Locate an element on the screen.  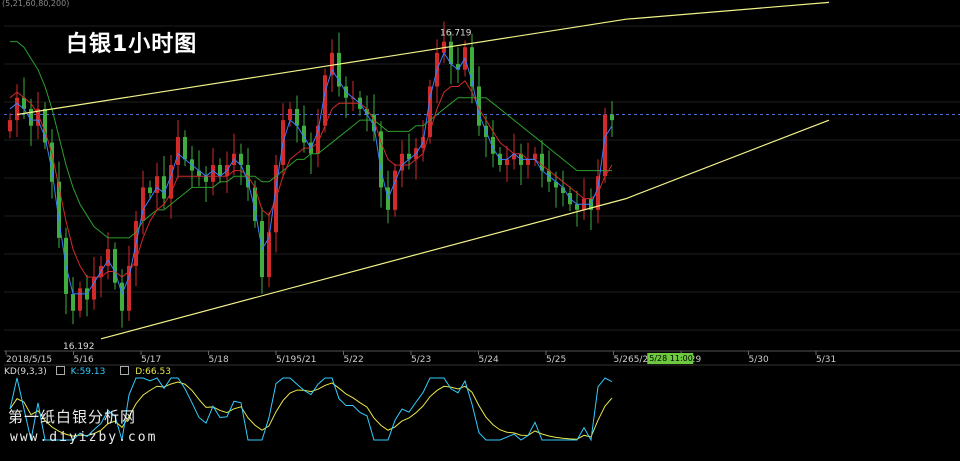
x-tick-label: 5/195/21 is located at coordinates (296, 360).